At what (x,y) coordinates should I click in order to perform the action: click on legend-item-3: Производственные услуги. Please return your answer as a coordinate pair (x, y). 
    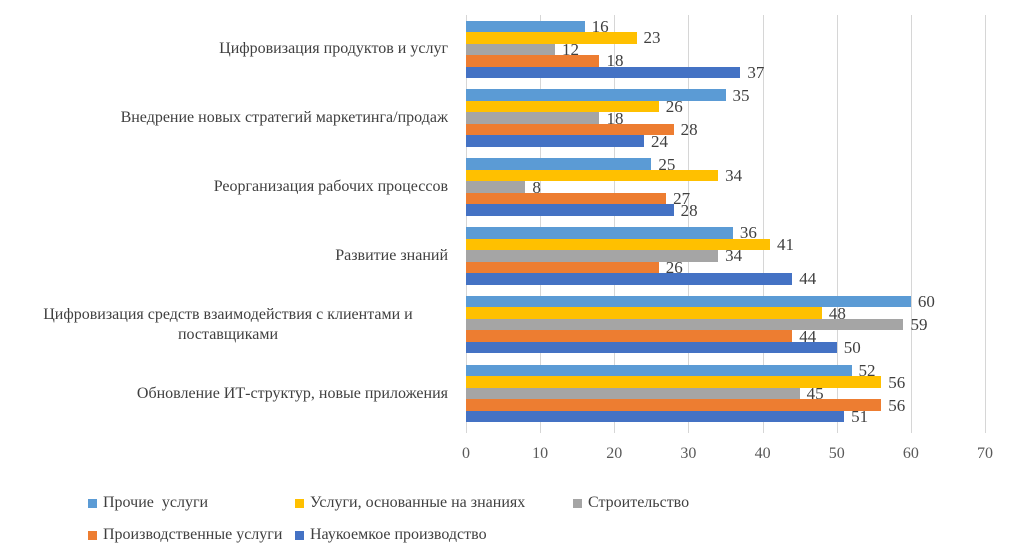
    Looking at the image, I should click on (191, 535).